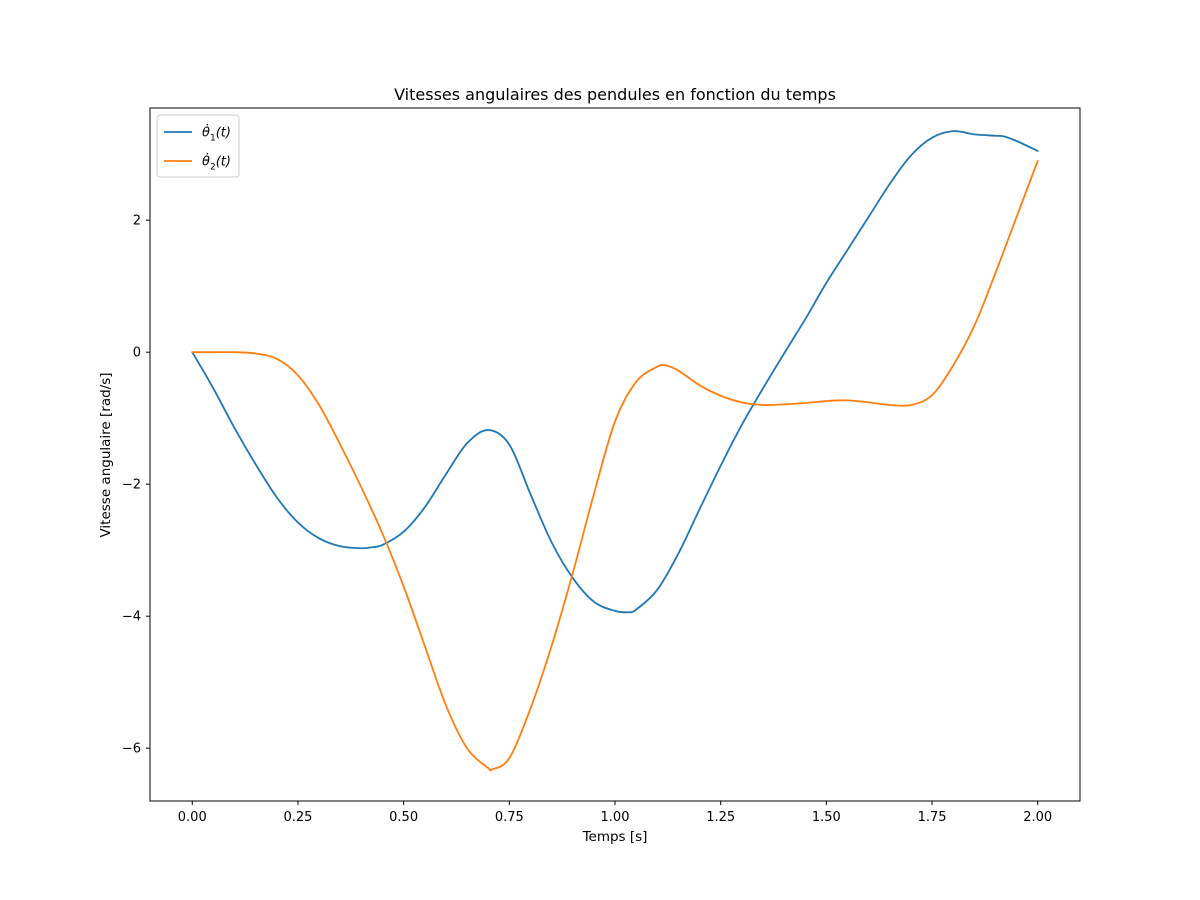  What do you see at coordinates (131, 617) in the screenshot?
I see `y-tick-label: −4` at bounding box center [131, 617].